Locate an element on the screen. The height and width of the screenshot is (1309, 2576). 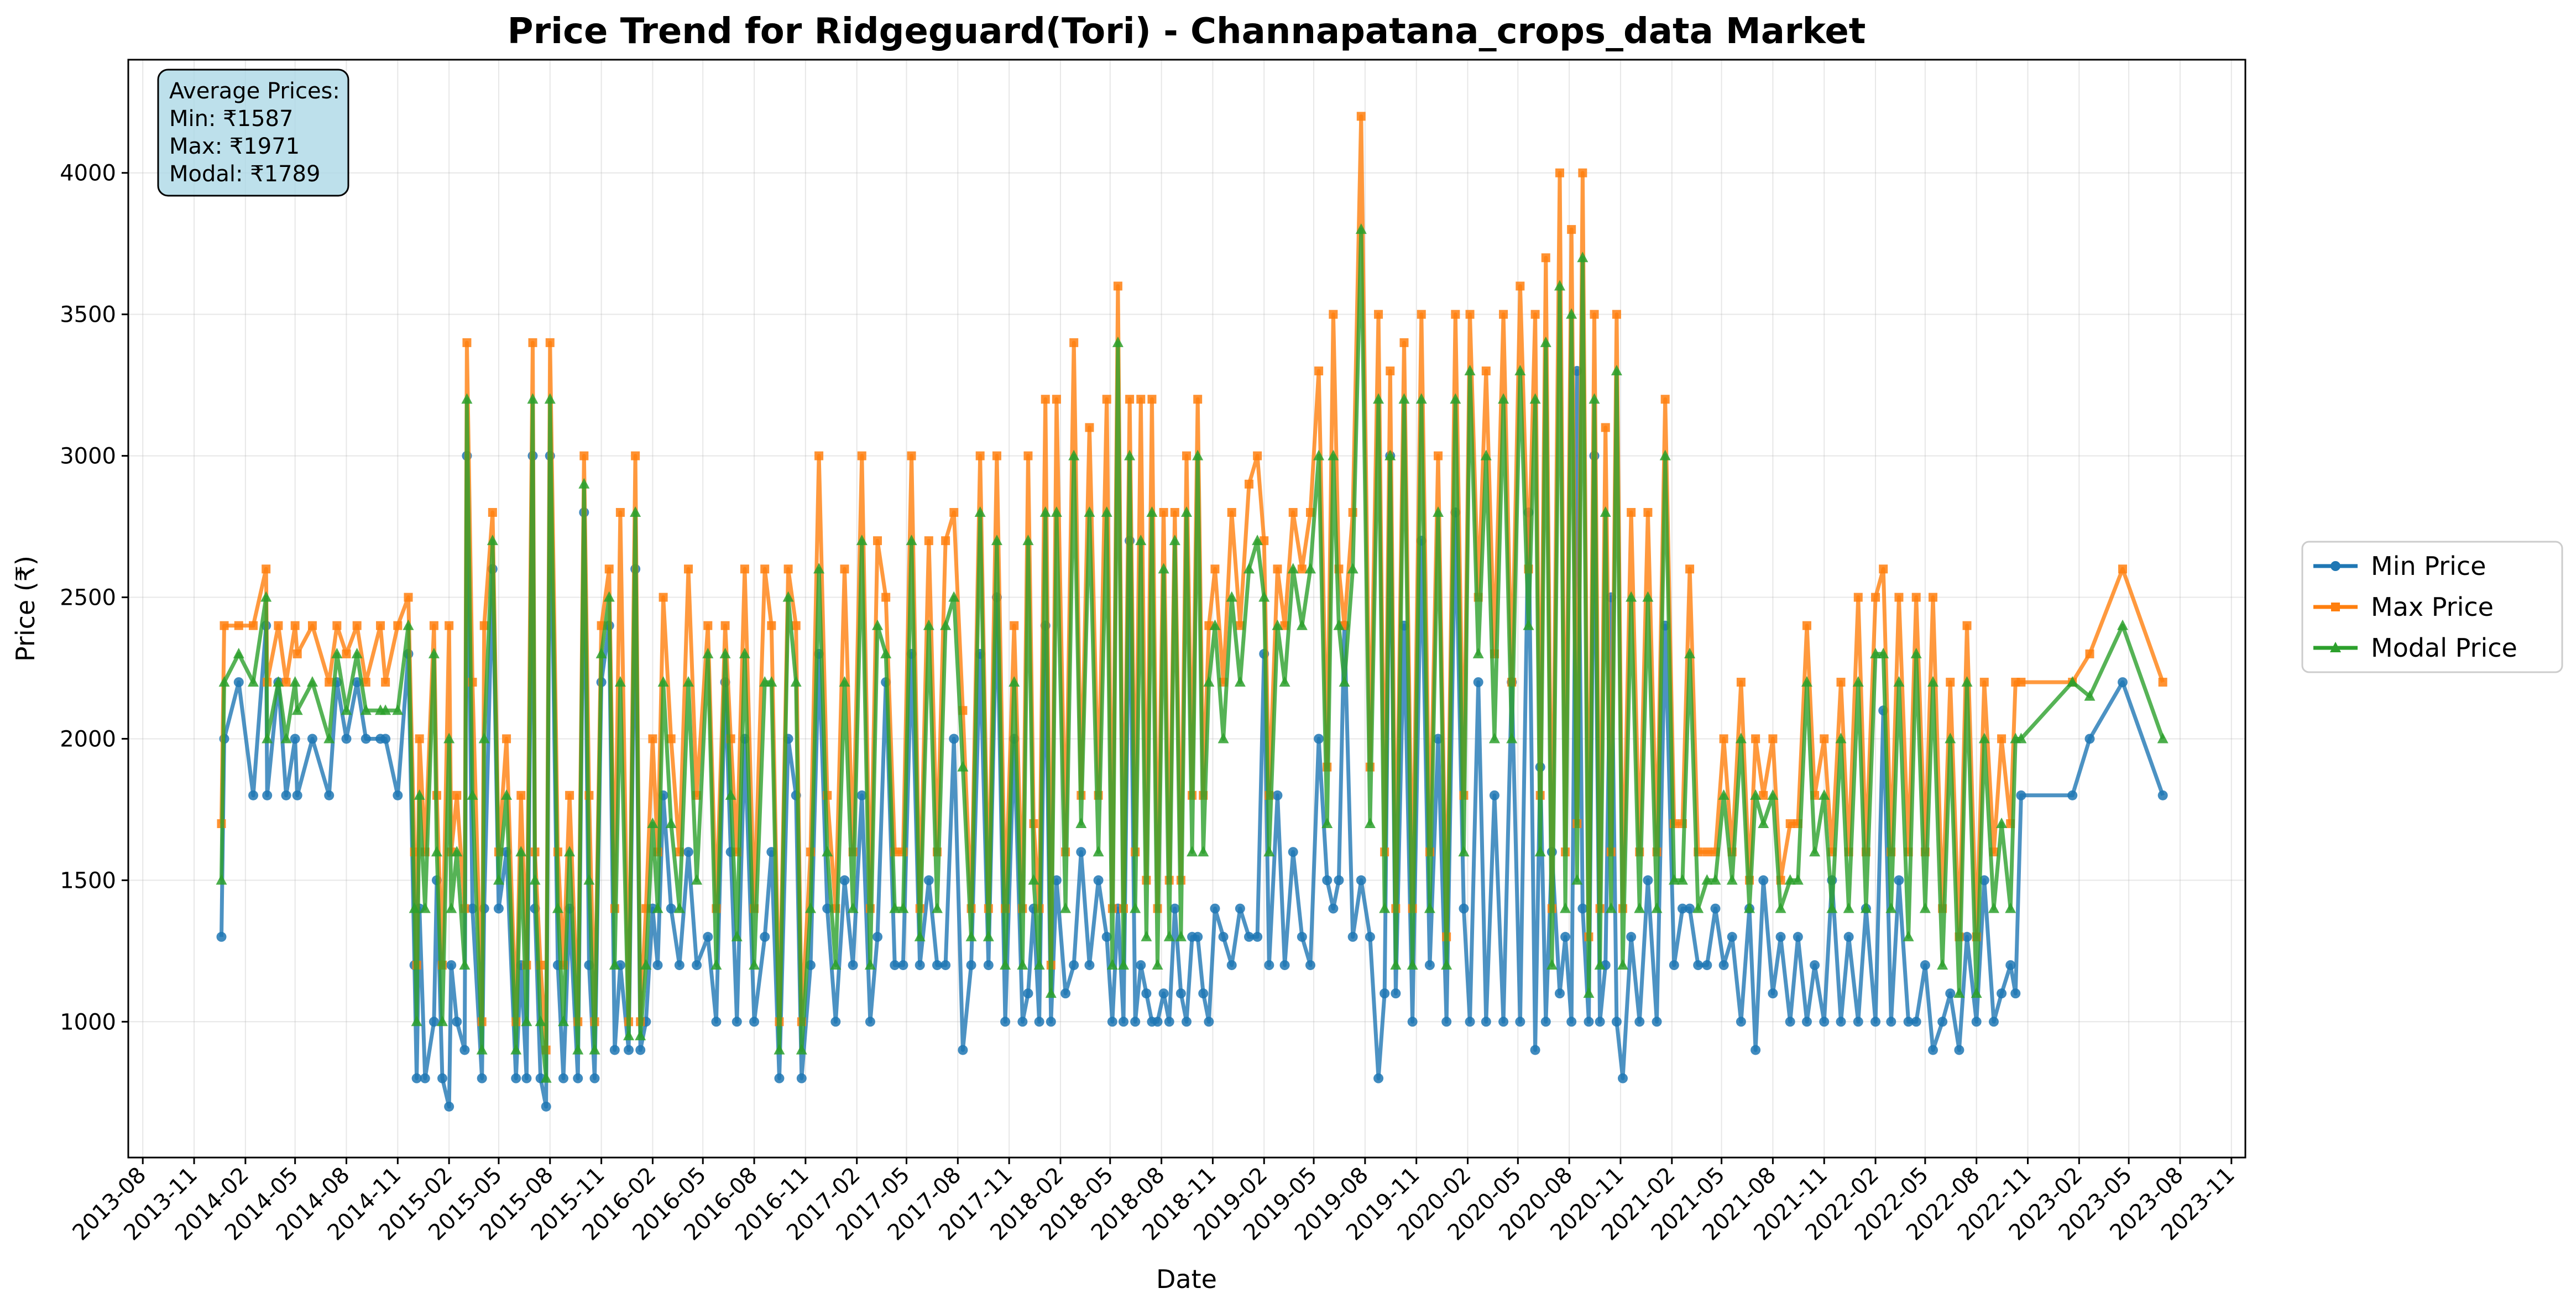
y-axis-label: Price (₹) is located at coordinates (25, 609).